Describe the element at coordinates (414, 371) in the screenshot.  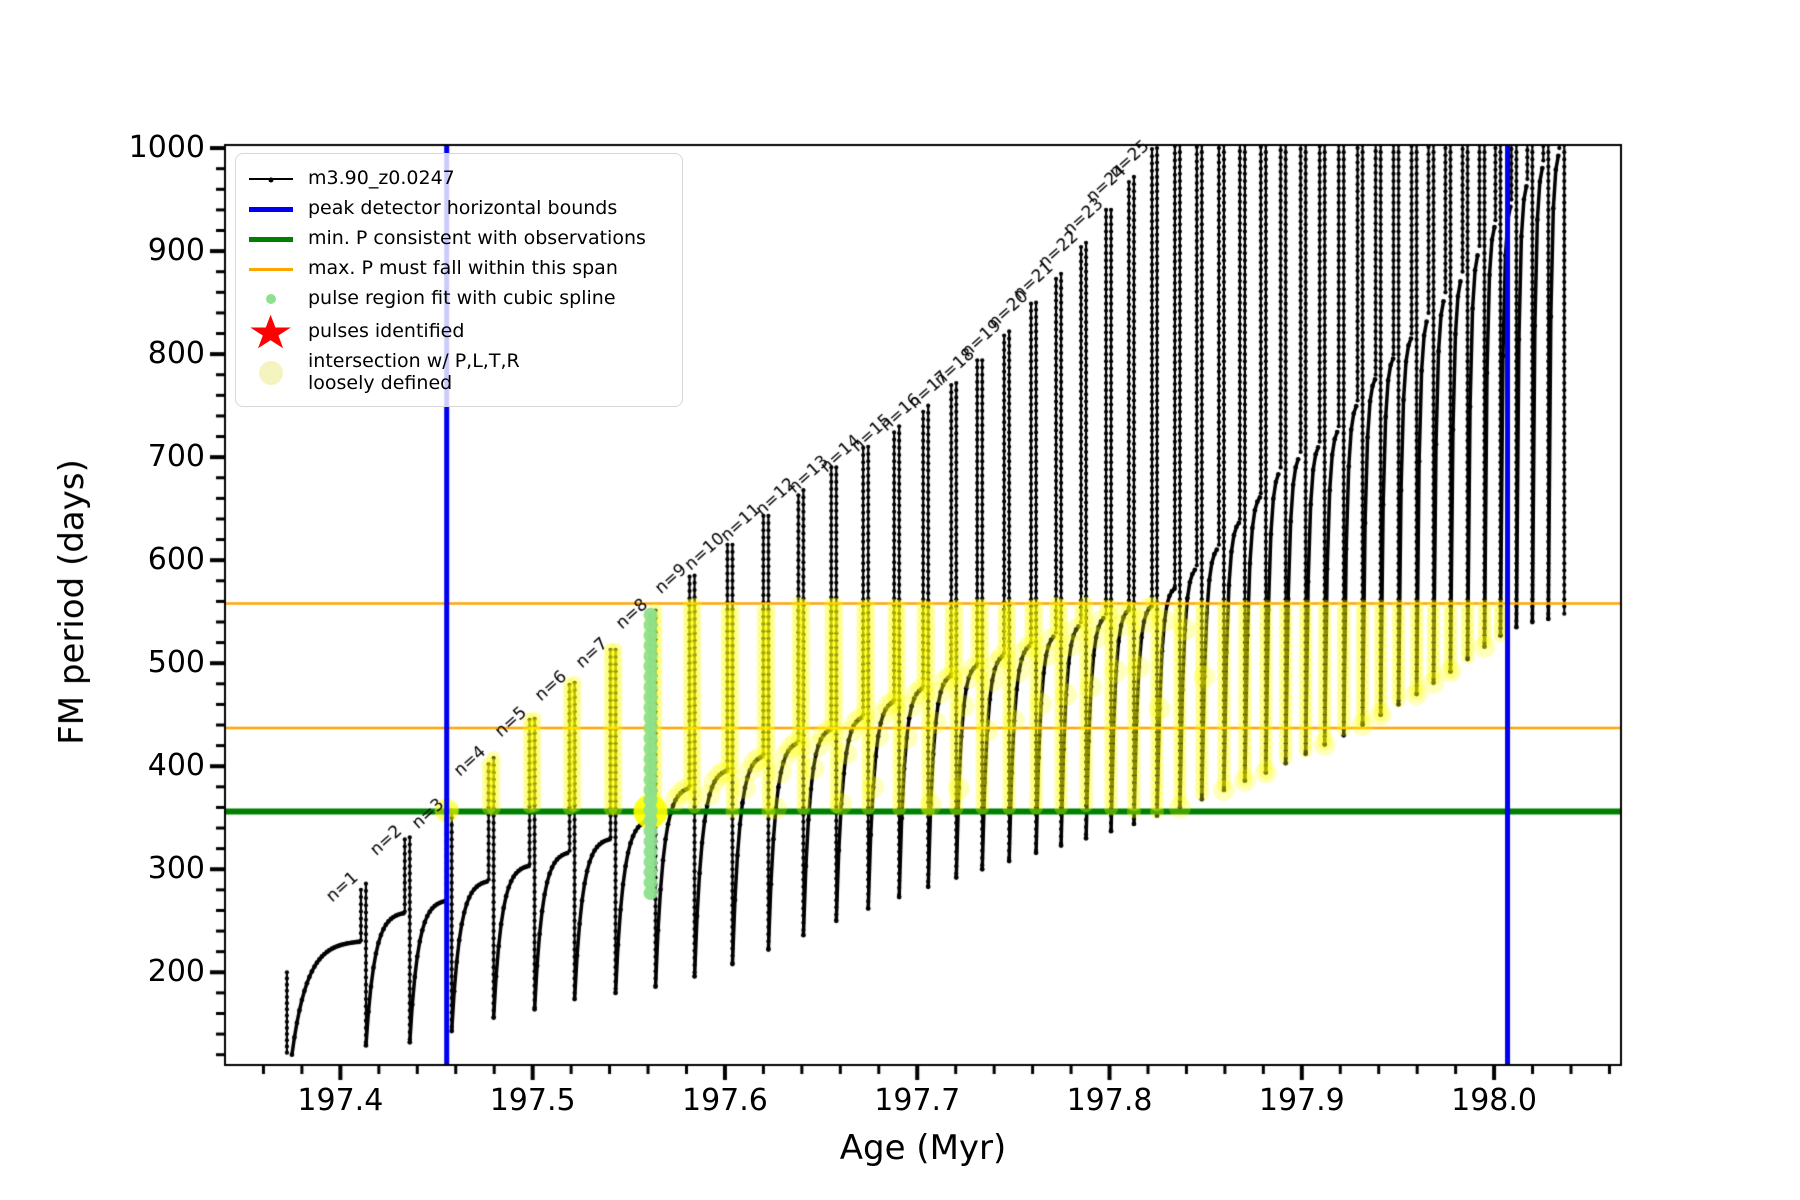
I see `legend-label: intersection w/ P,L,T,R loosely defined` at that location.